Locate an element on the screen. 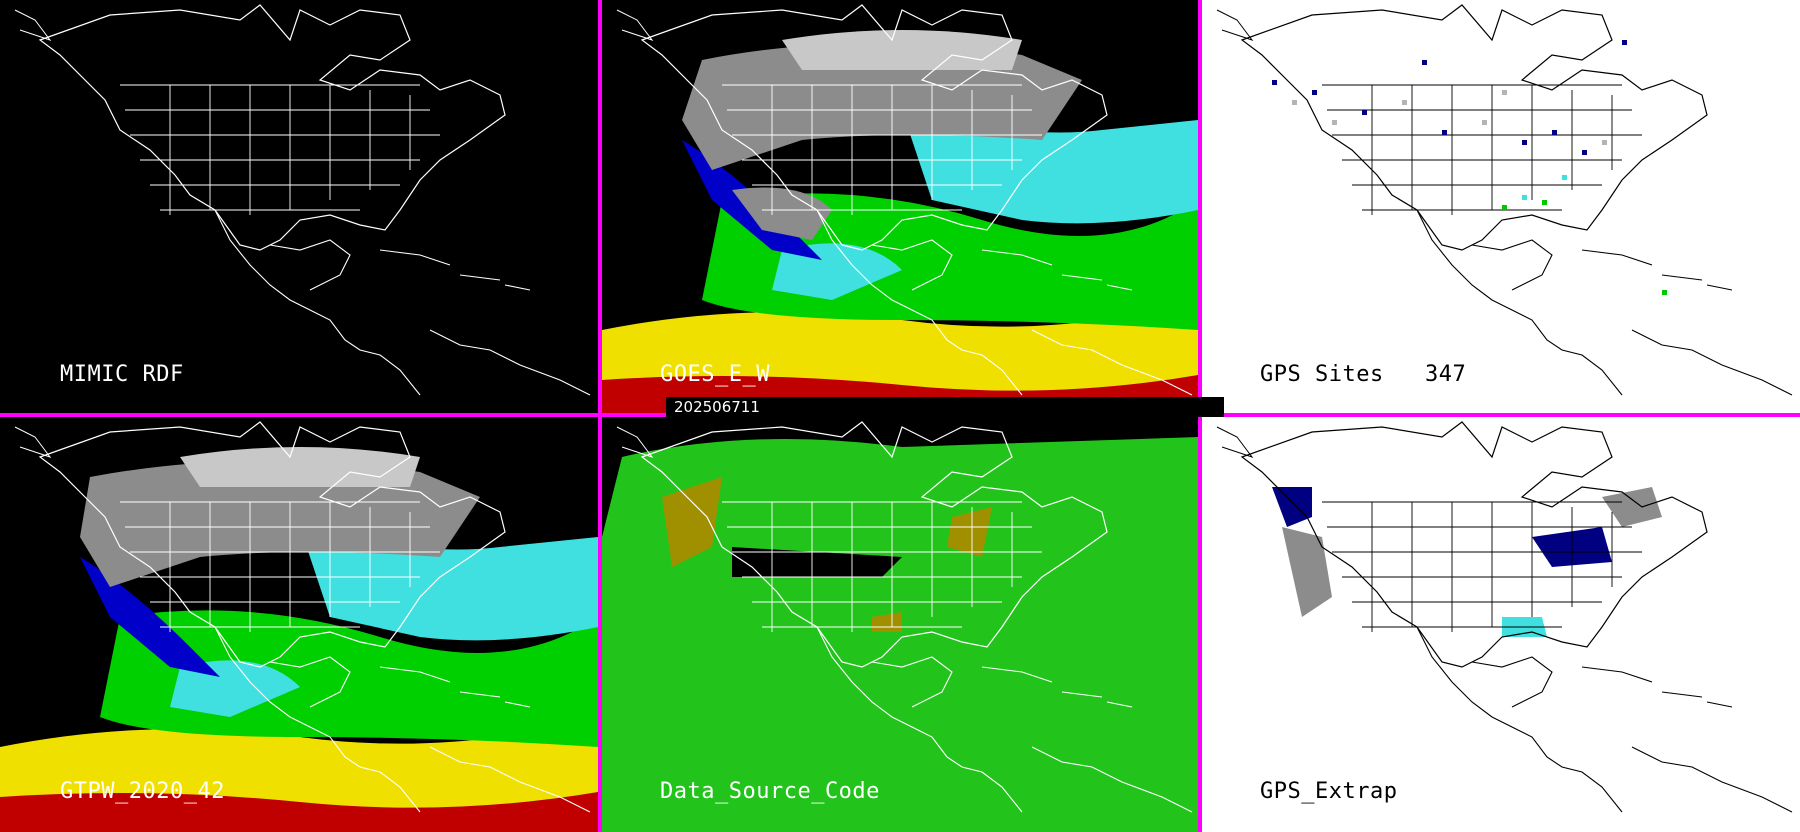 Image resolution: width=1800 pixels, height=832 pixels. gps-site-count: 347 is located at coordinates (1445, 374).